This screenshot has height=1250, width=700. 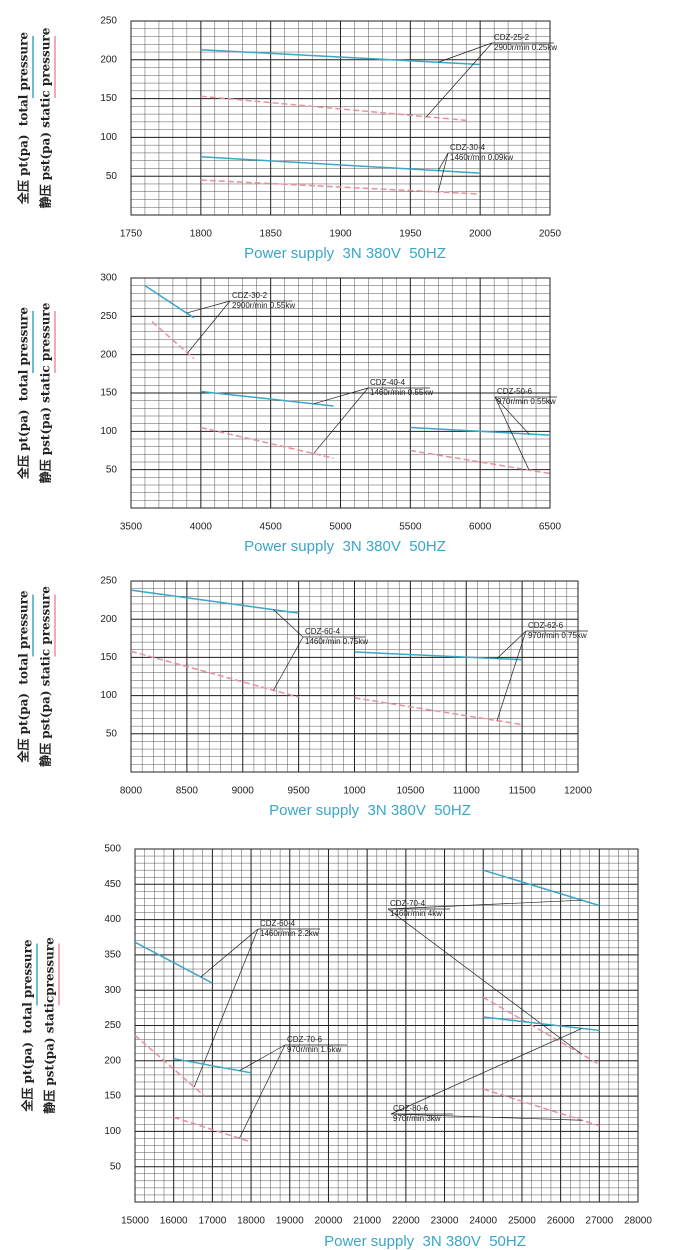 What do you see at coordinates (367, 1221) in the screenshot?
I see `x-tick-label: 21000` at bounding box center [367, 1221].